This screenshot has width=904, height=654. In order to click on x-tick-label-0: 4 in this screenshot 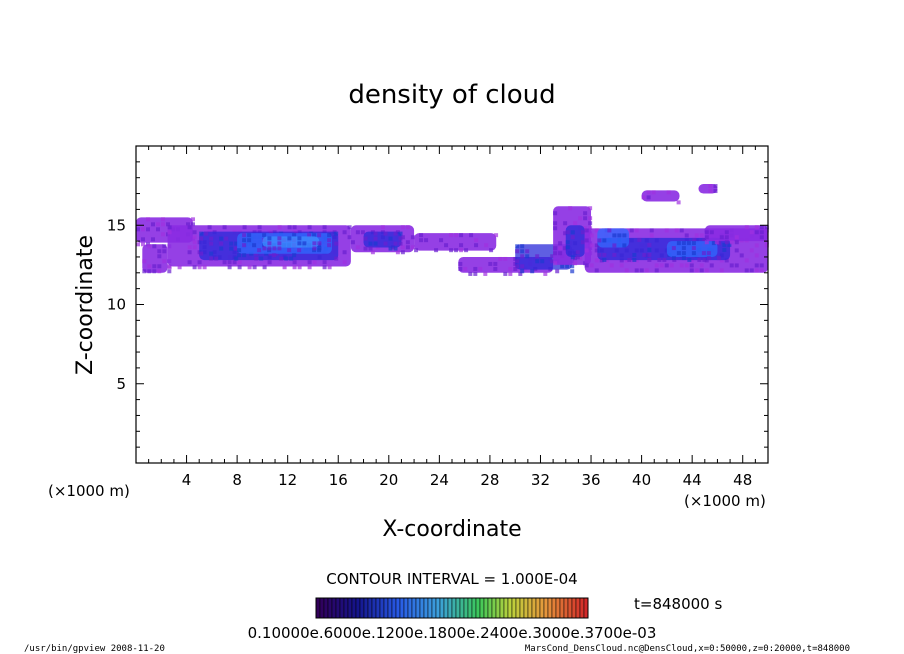, I will do `click(187, 480)`.